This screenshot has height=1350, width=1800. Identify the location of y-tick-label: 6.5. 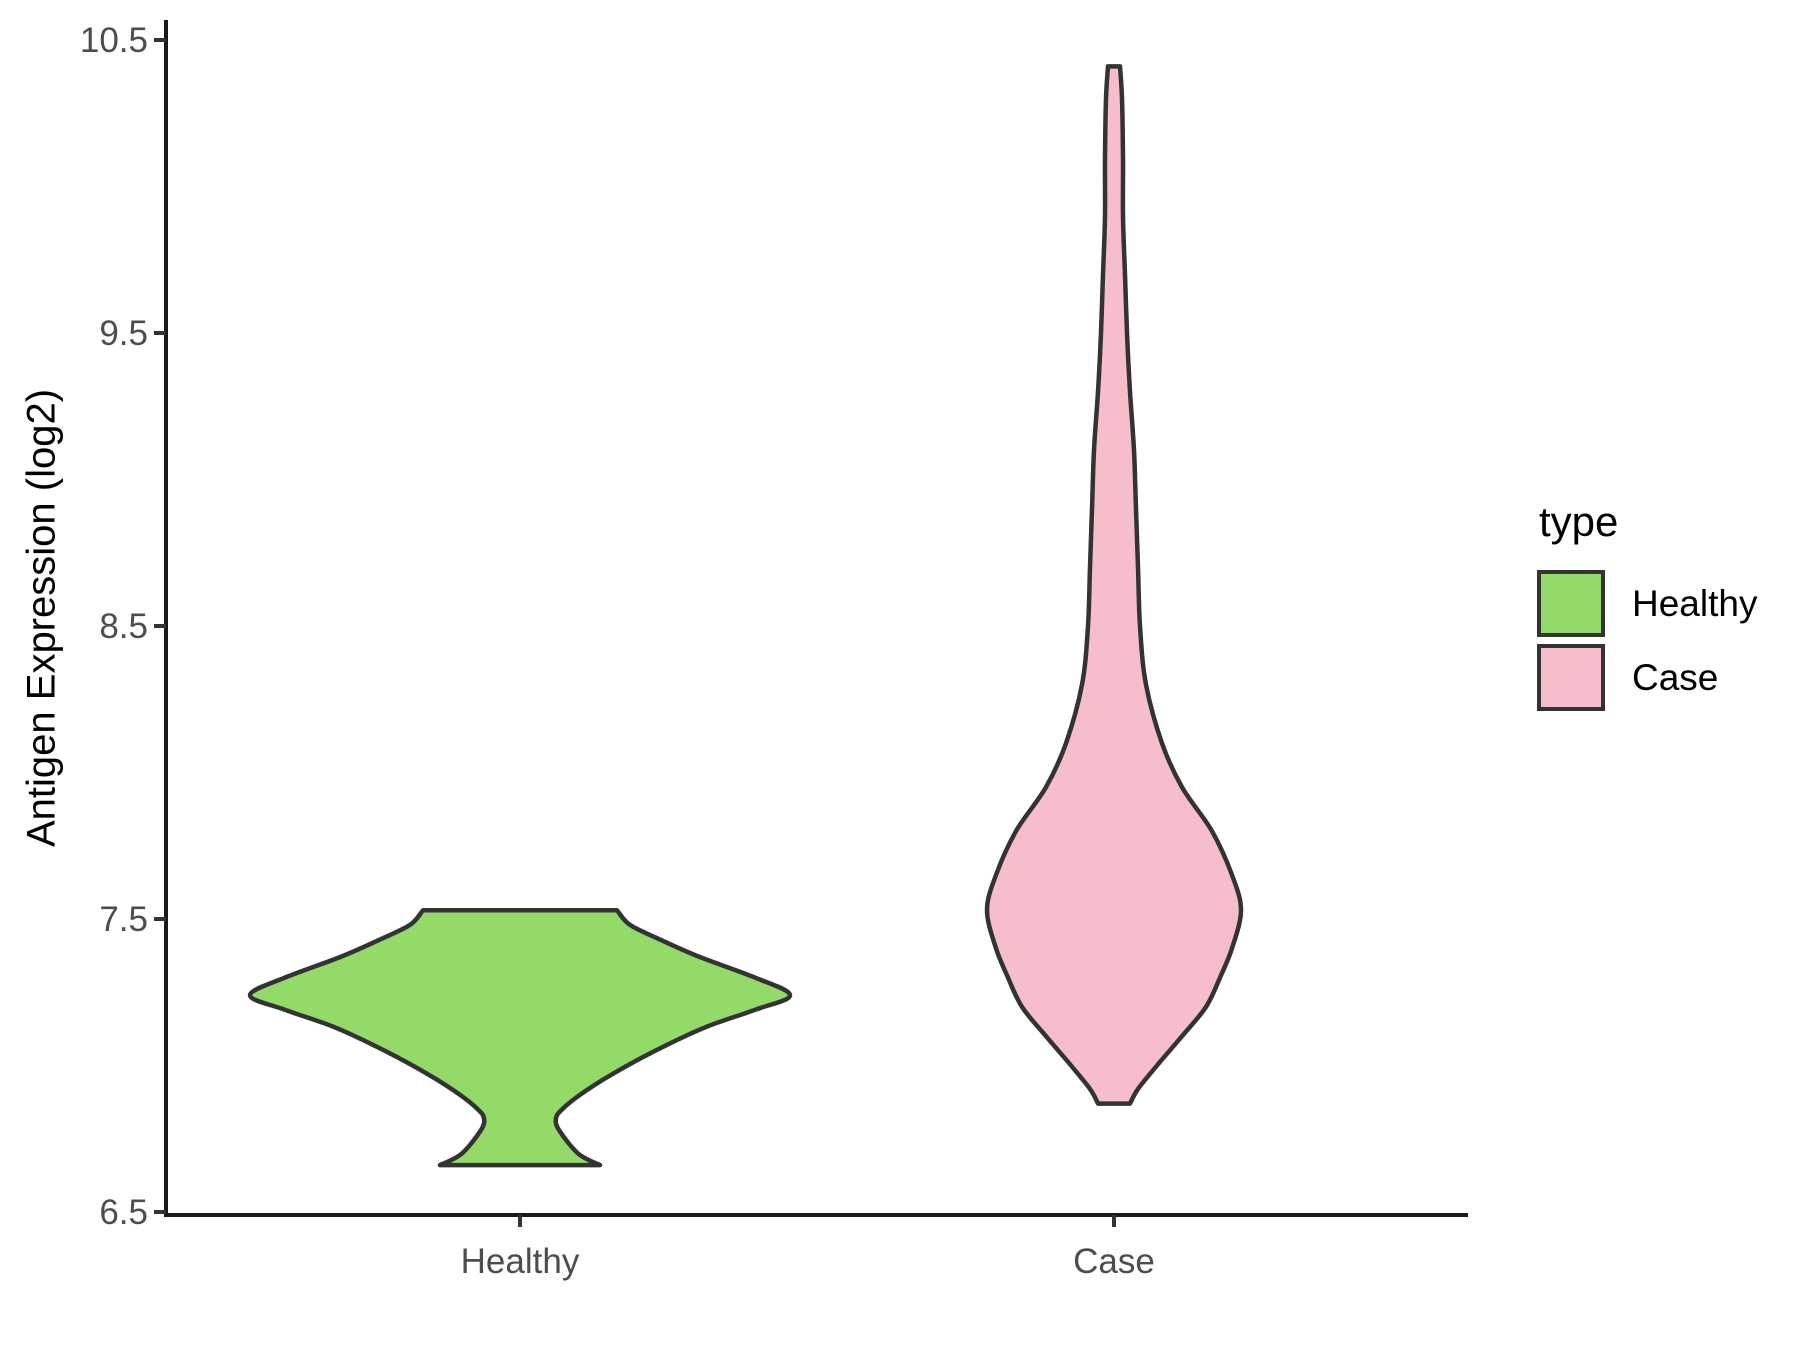
(123, 1212).